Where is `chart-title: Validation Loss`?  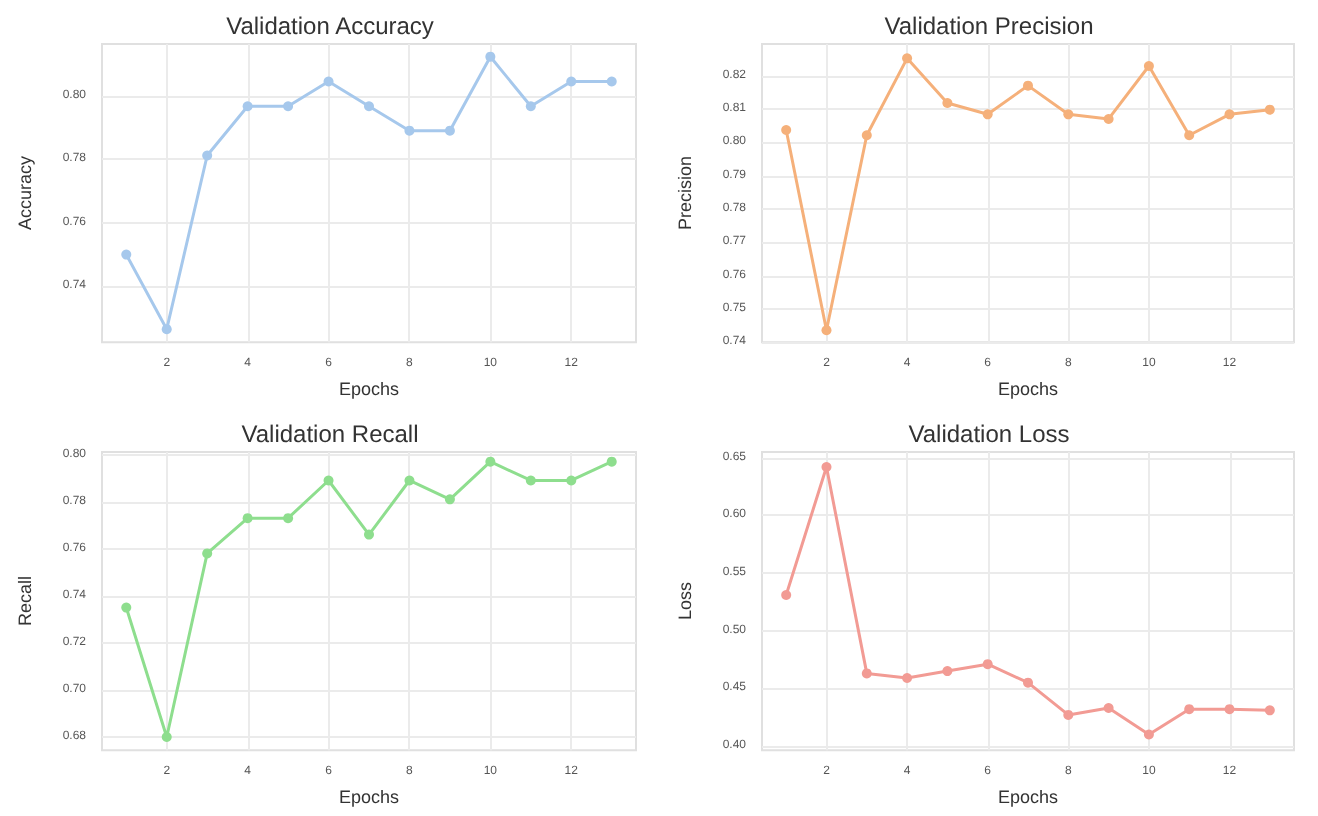 chart-title: Validation Loss is located at coordinates (989, 434).